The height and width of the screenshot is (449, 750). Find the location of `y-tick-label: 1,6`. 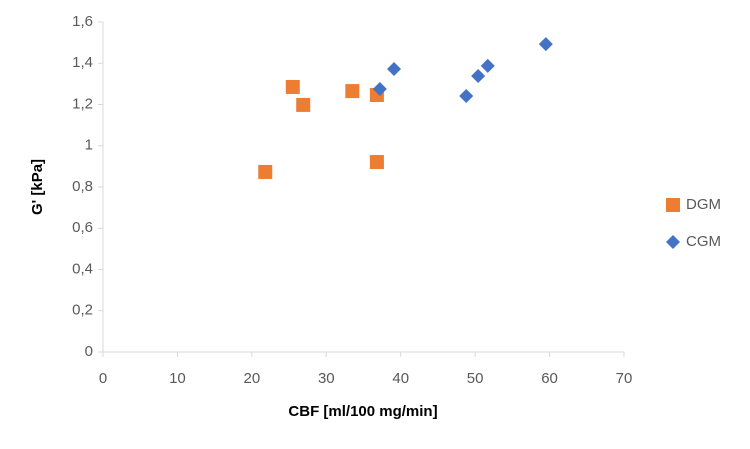

y-tick-label: 1,6 is located at coordinates (82, 21).